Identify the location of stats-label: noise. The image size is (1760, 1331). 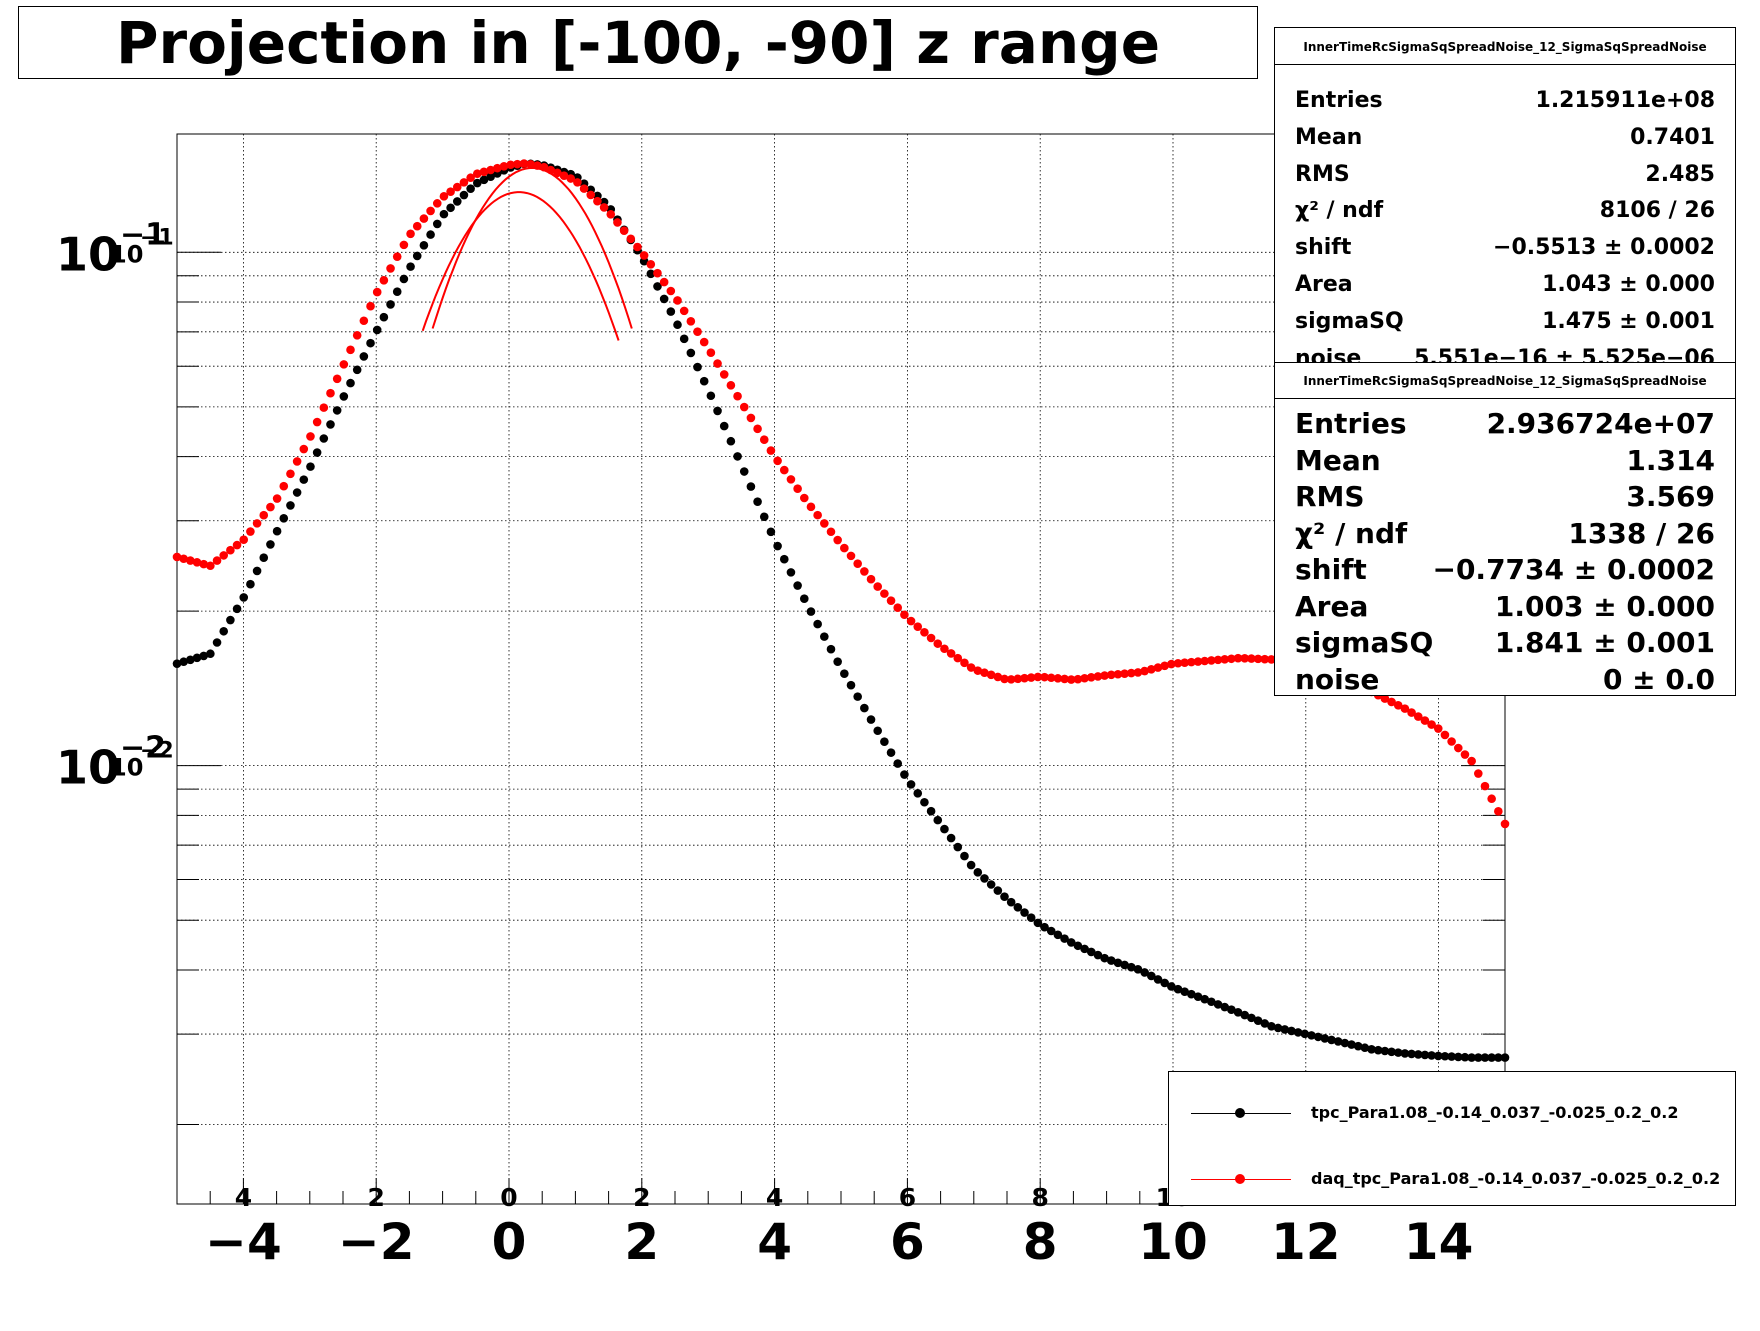
(1337, 679).